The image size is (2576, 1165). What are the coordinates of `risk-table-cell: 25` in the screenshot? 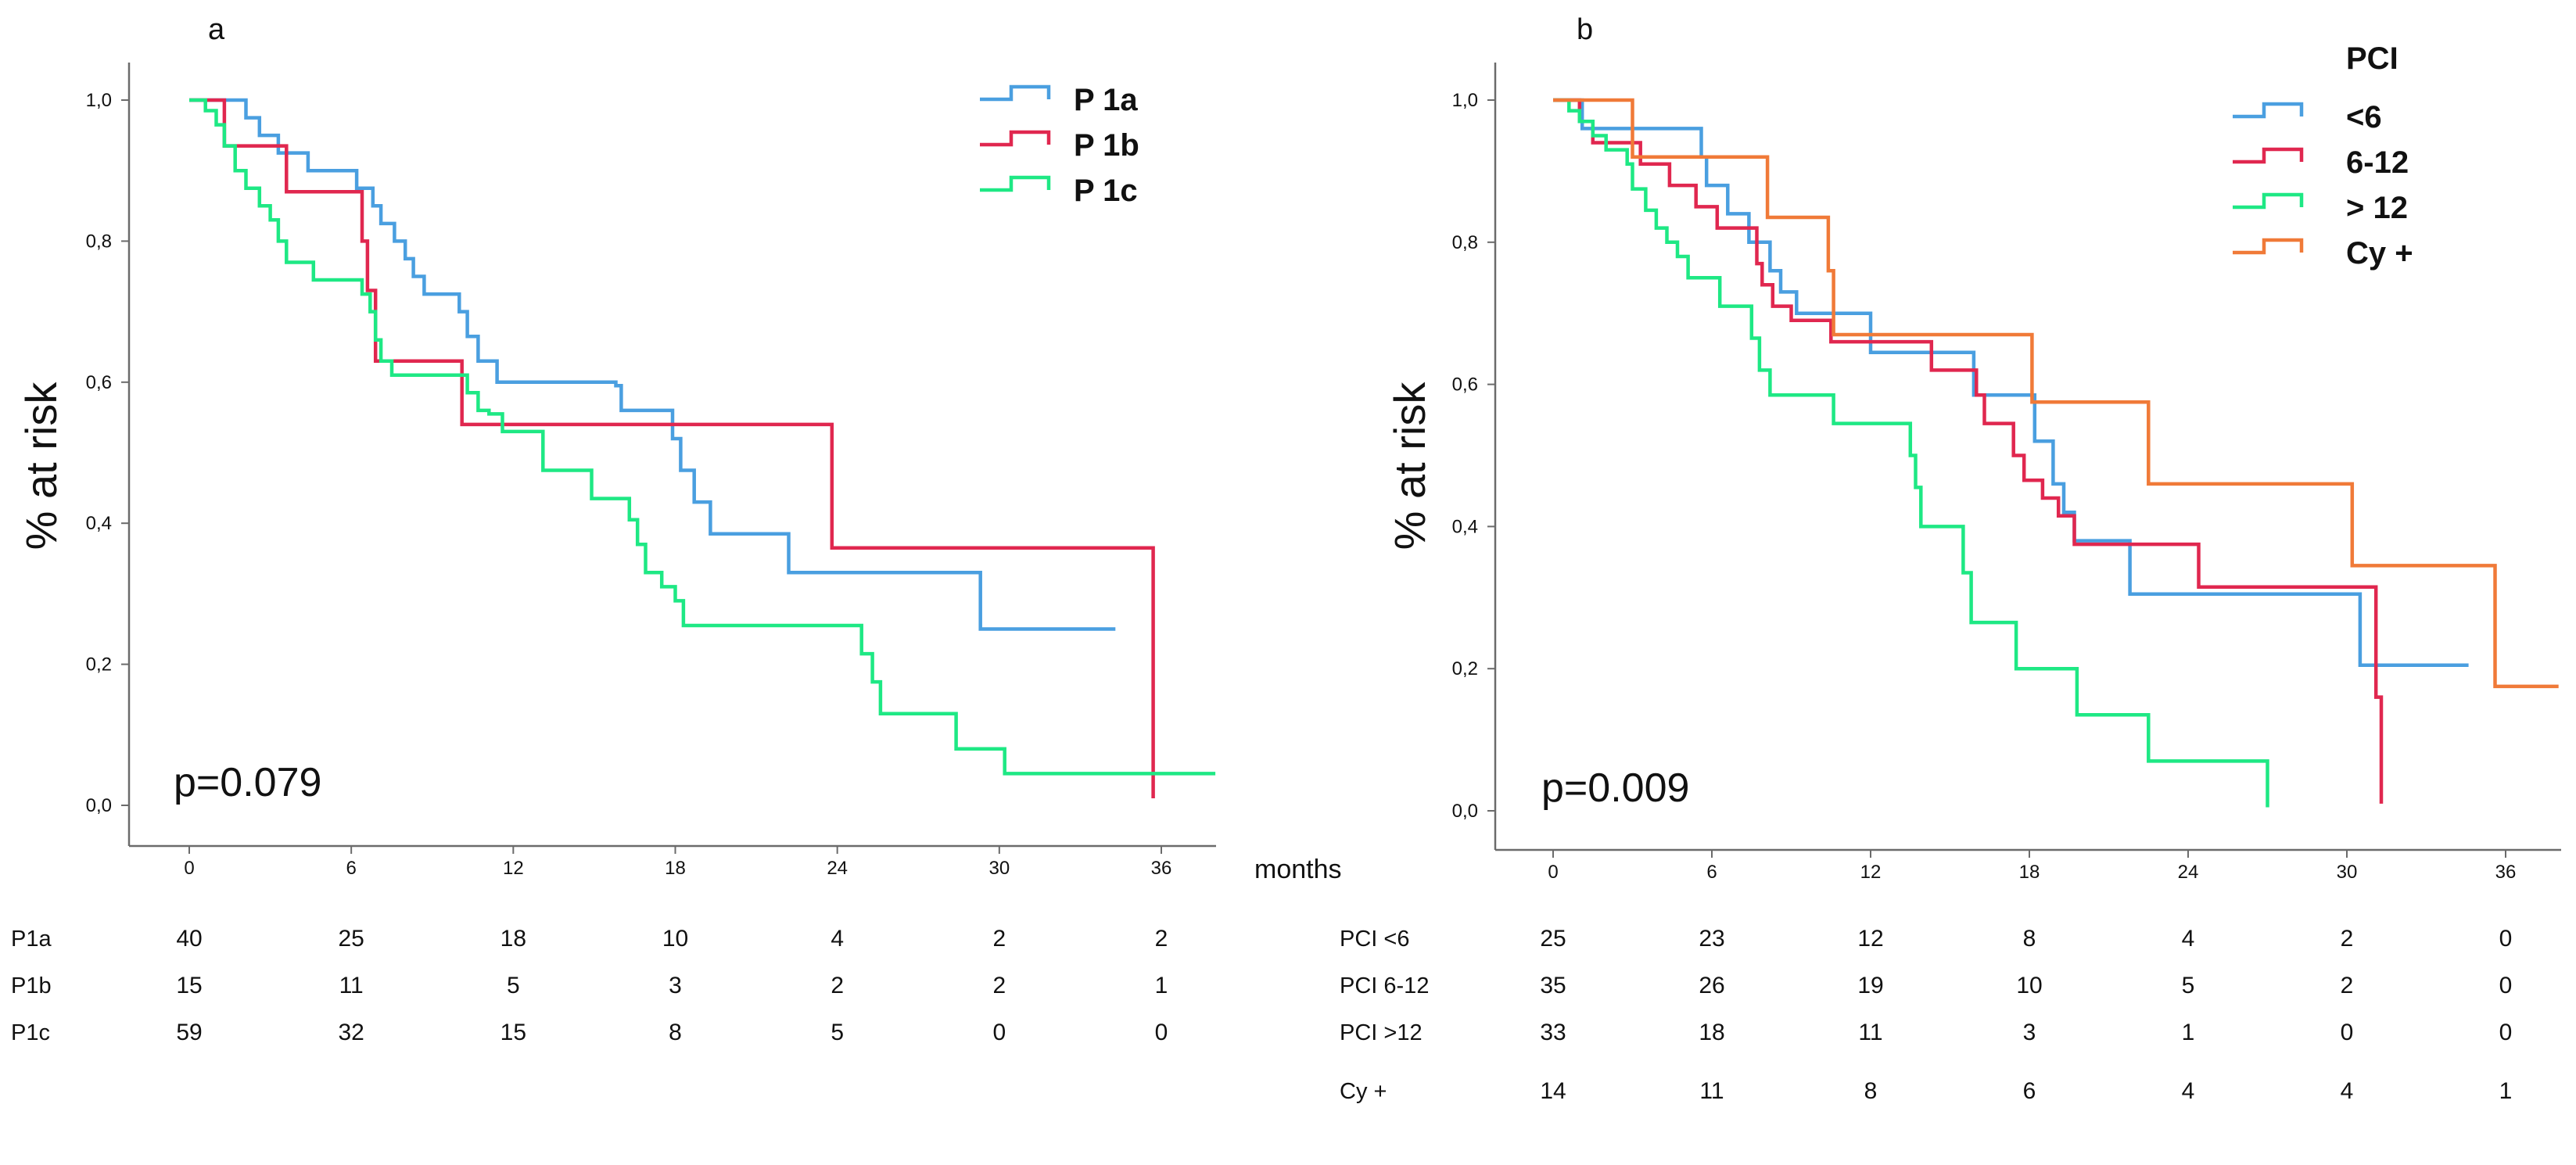 It's located at (351, 939).